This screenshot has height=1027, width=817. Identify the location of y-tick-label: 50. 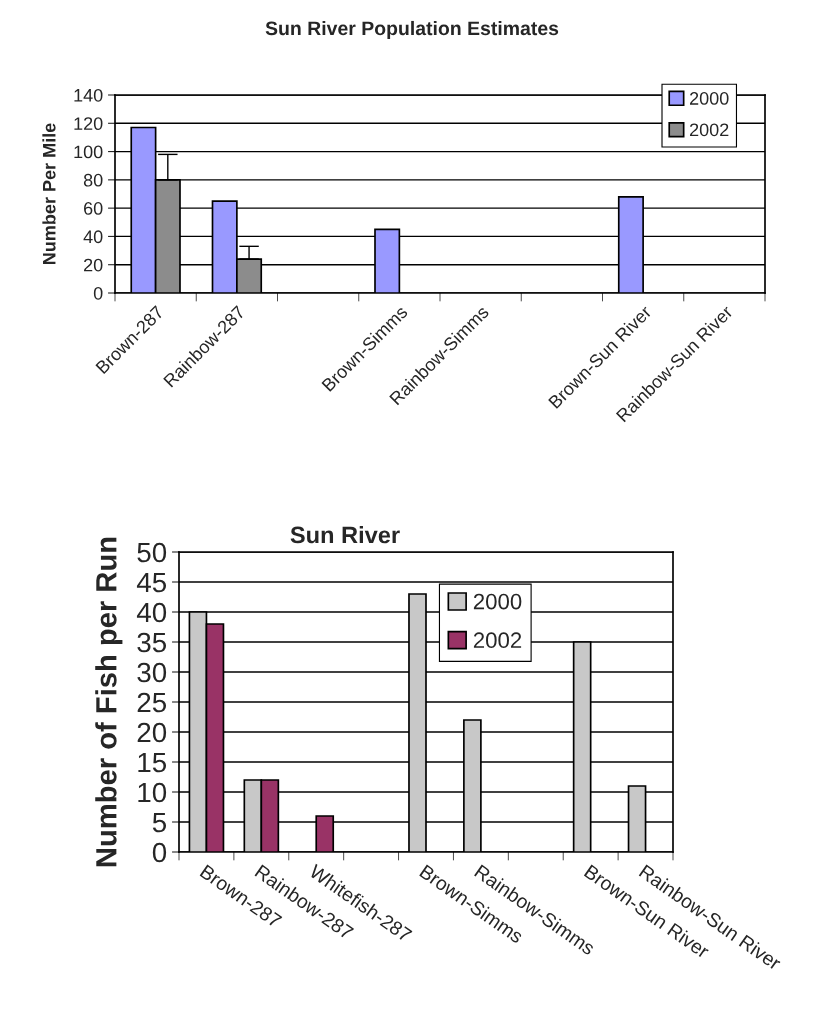
(152, 552).